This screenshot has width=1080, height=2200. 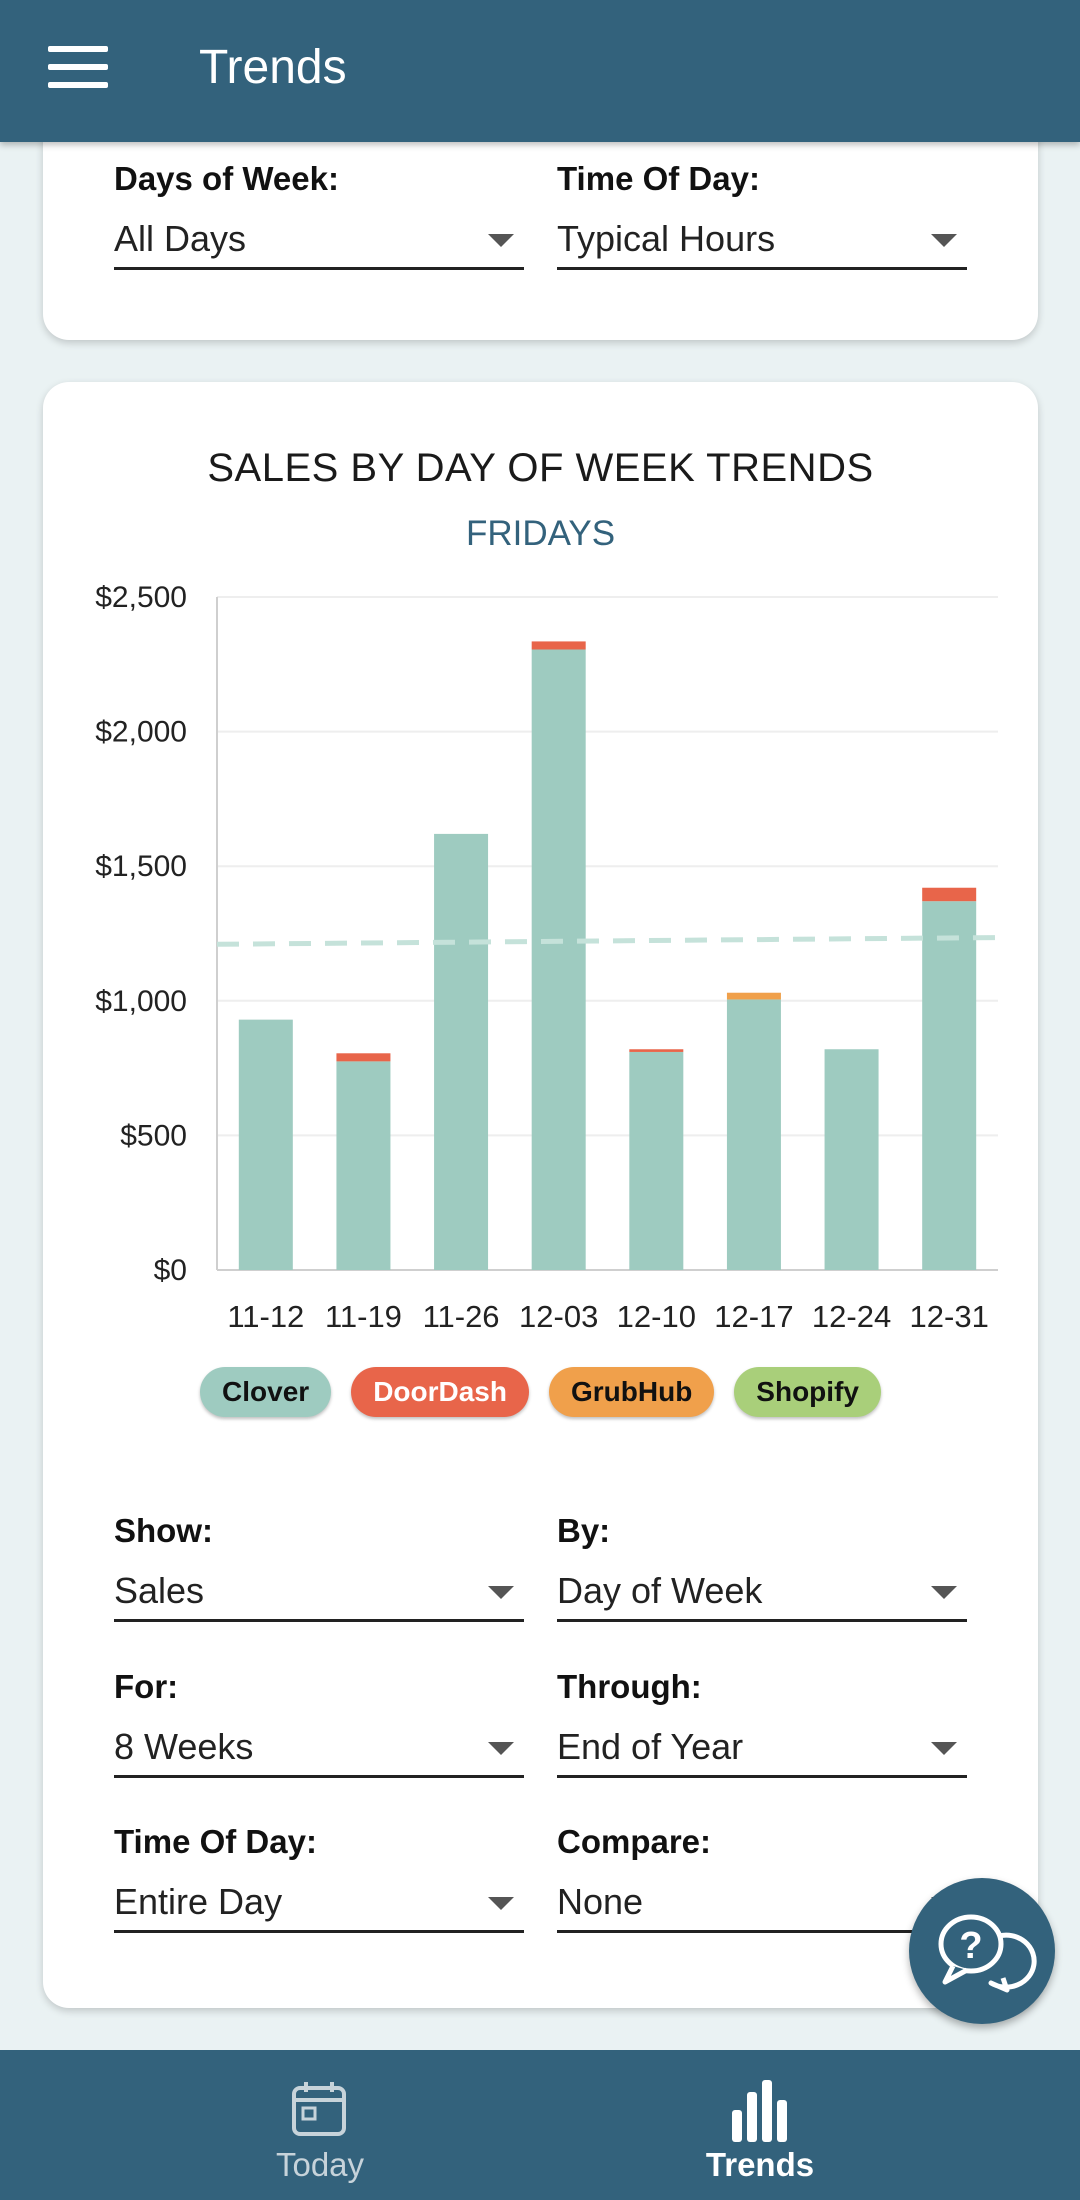 What do you see at coordinates (650, 1746) in the screenshot?
I see `through-value: End of Year` at bounding box center [650, 1746].